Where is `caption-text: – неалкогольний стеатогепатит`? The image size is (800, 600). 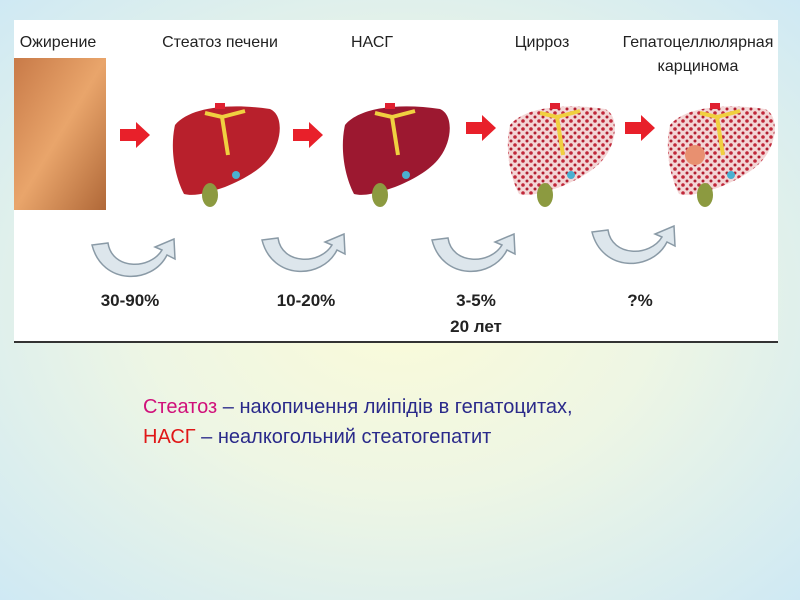 caption-text: – неалкогольний стеатогепатит is located at coordinates (343, 437).